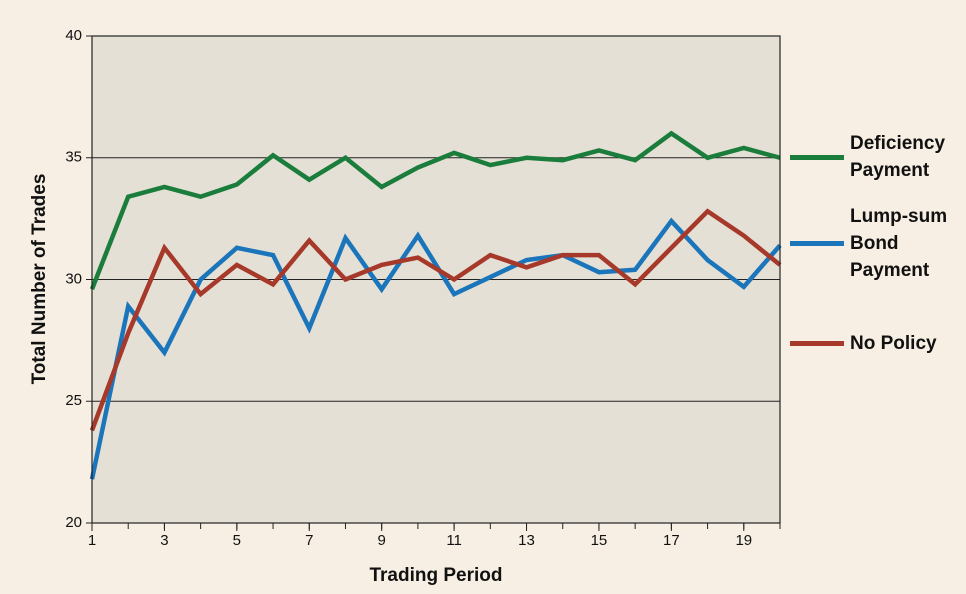  What do you see at coordinates (743, 540) in the screenshot?
I see `x-tick-label: 19` at bounding box center [743, 540].